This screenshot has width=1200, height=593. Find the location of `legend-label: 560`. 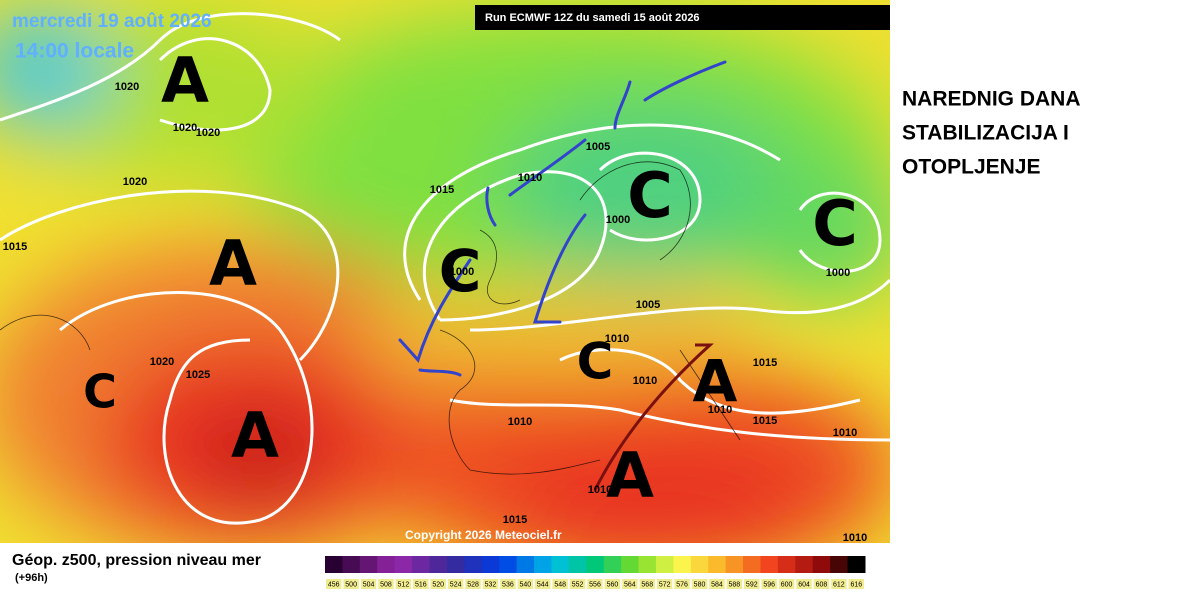

legend-label: 560 is located at coordinates (613, 584).